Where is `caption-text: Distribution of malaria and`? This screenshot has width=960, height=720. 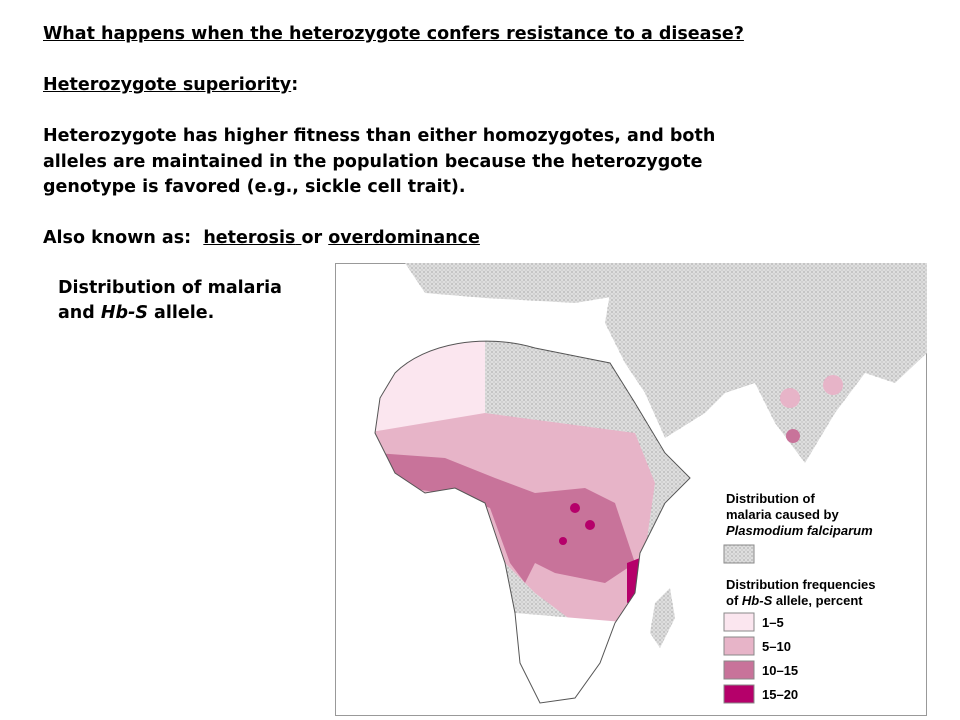 caption-text: Distribution of malaria and is located at coordinates (170, 300).